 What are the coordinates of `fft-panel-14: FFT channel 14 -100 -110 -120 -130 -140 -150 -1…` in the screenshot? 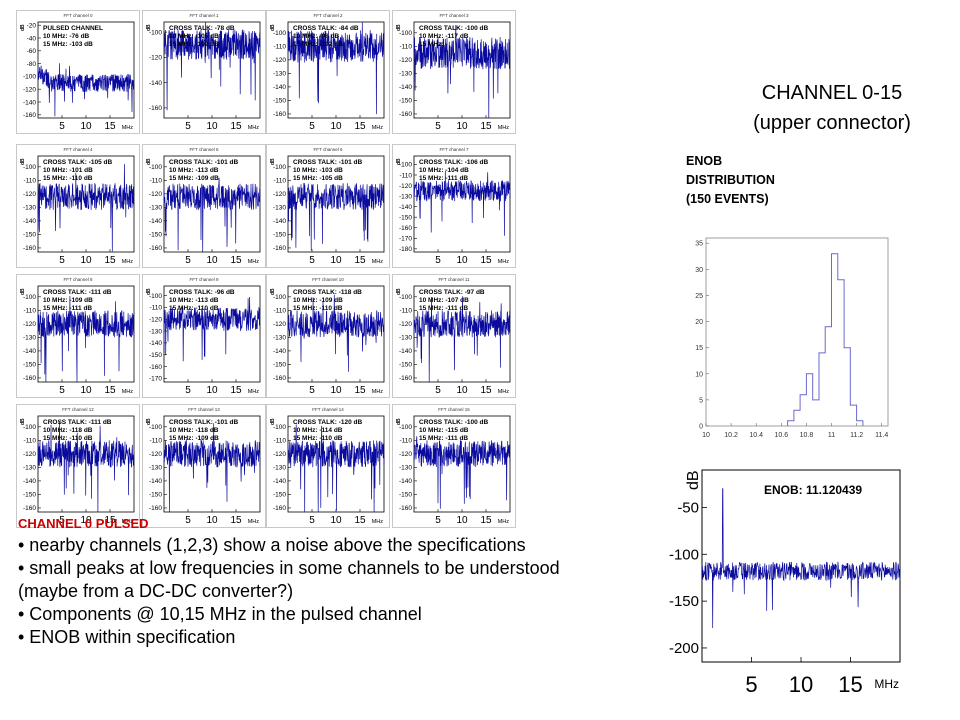 It's located at (328, 466).